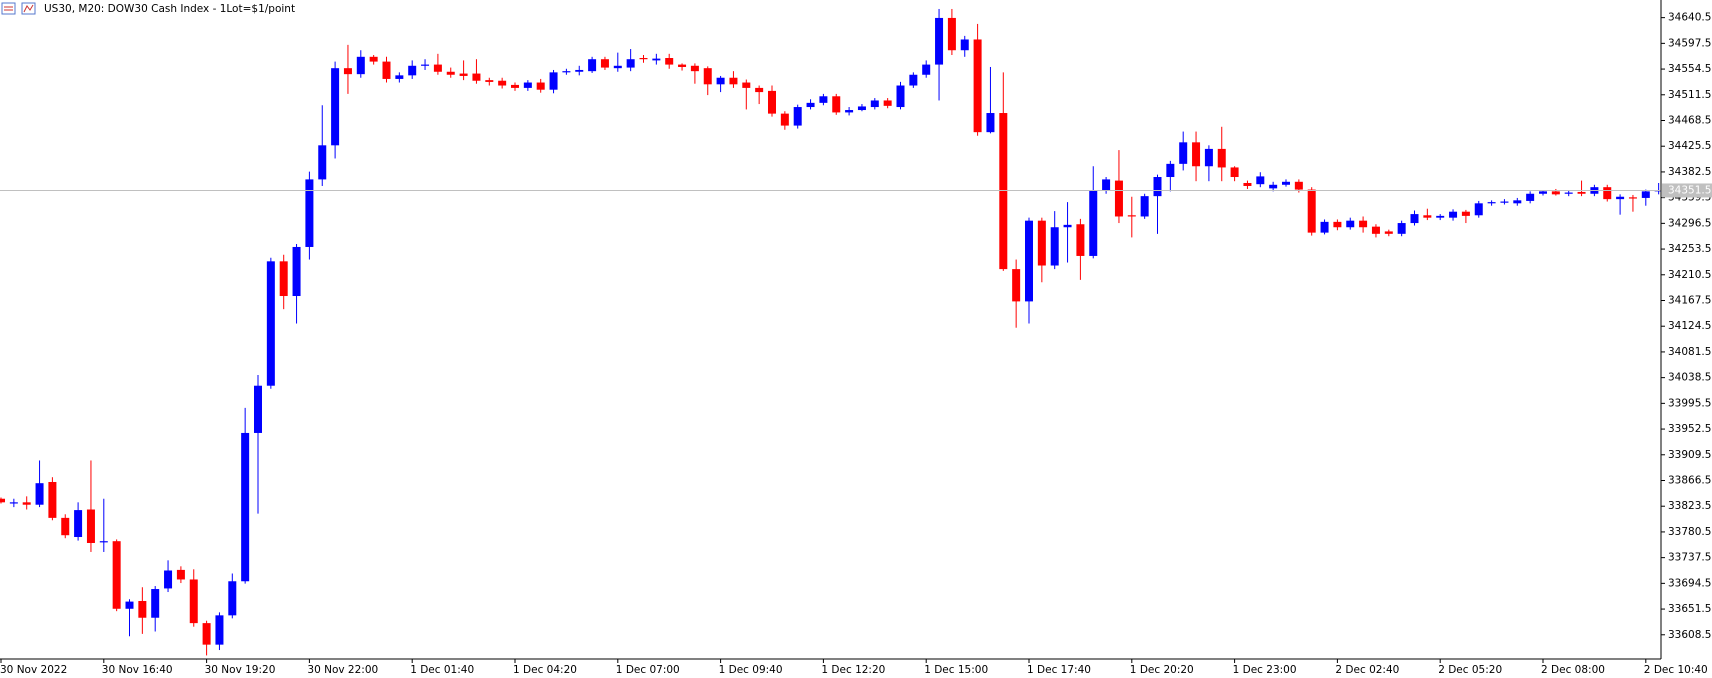 The image size is (1712, 678). What do you see at coordinates (1689, 558) in the screenshot?
I see `y-tick-label: 33737.5` at bounding box center [1689, 558].